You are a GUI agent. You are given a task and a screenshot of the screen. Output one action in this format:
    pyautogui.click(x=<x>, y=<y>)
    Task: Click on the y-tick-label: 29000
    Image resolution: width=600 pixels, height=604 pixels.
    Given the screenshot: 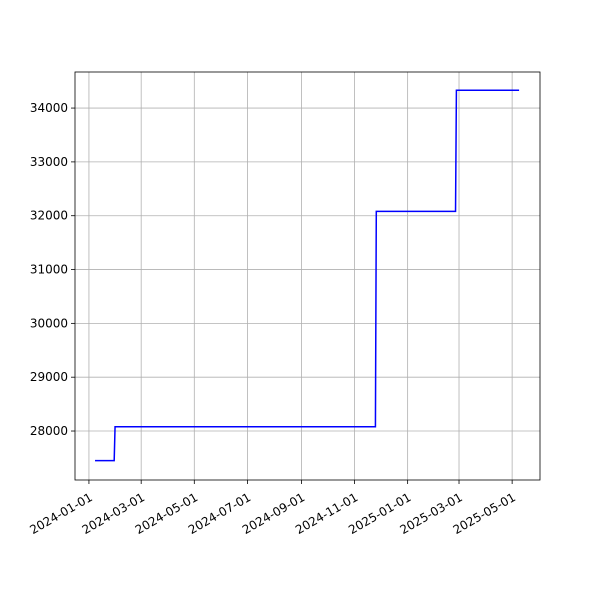 What is the action you would take?
    pyautogui.click(x=49, y=377)
    